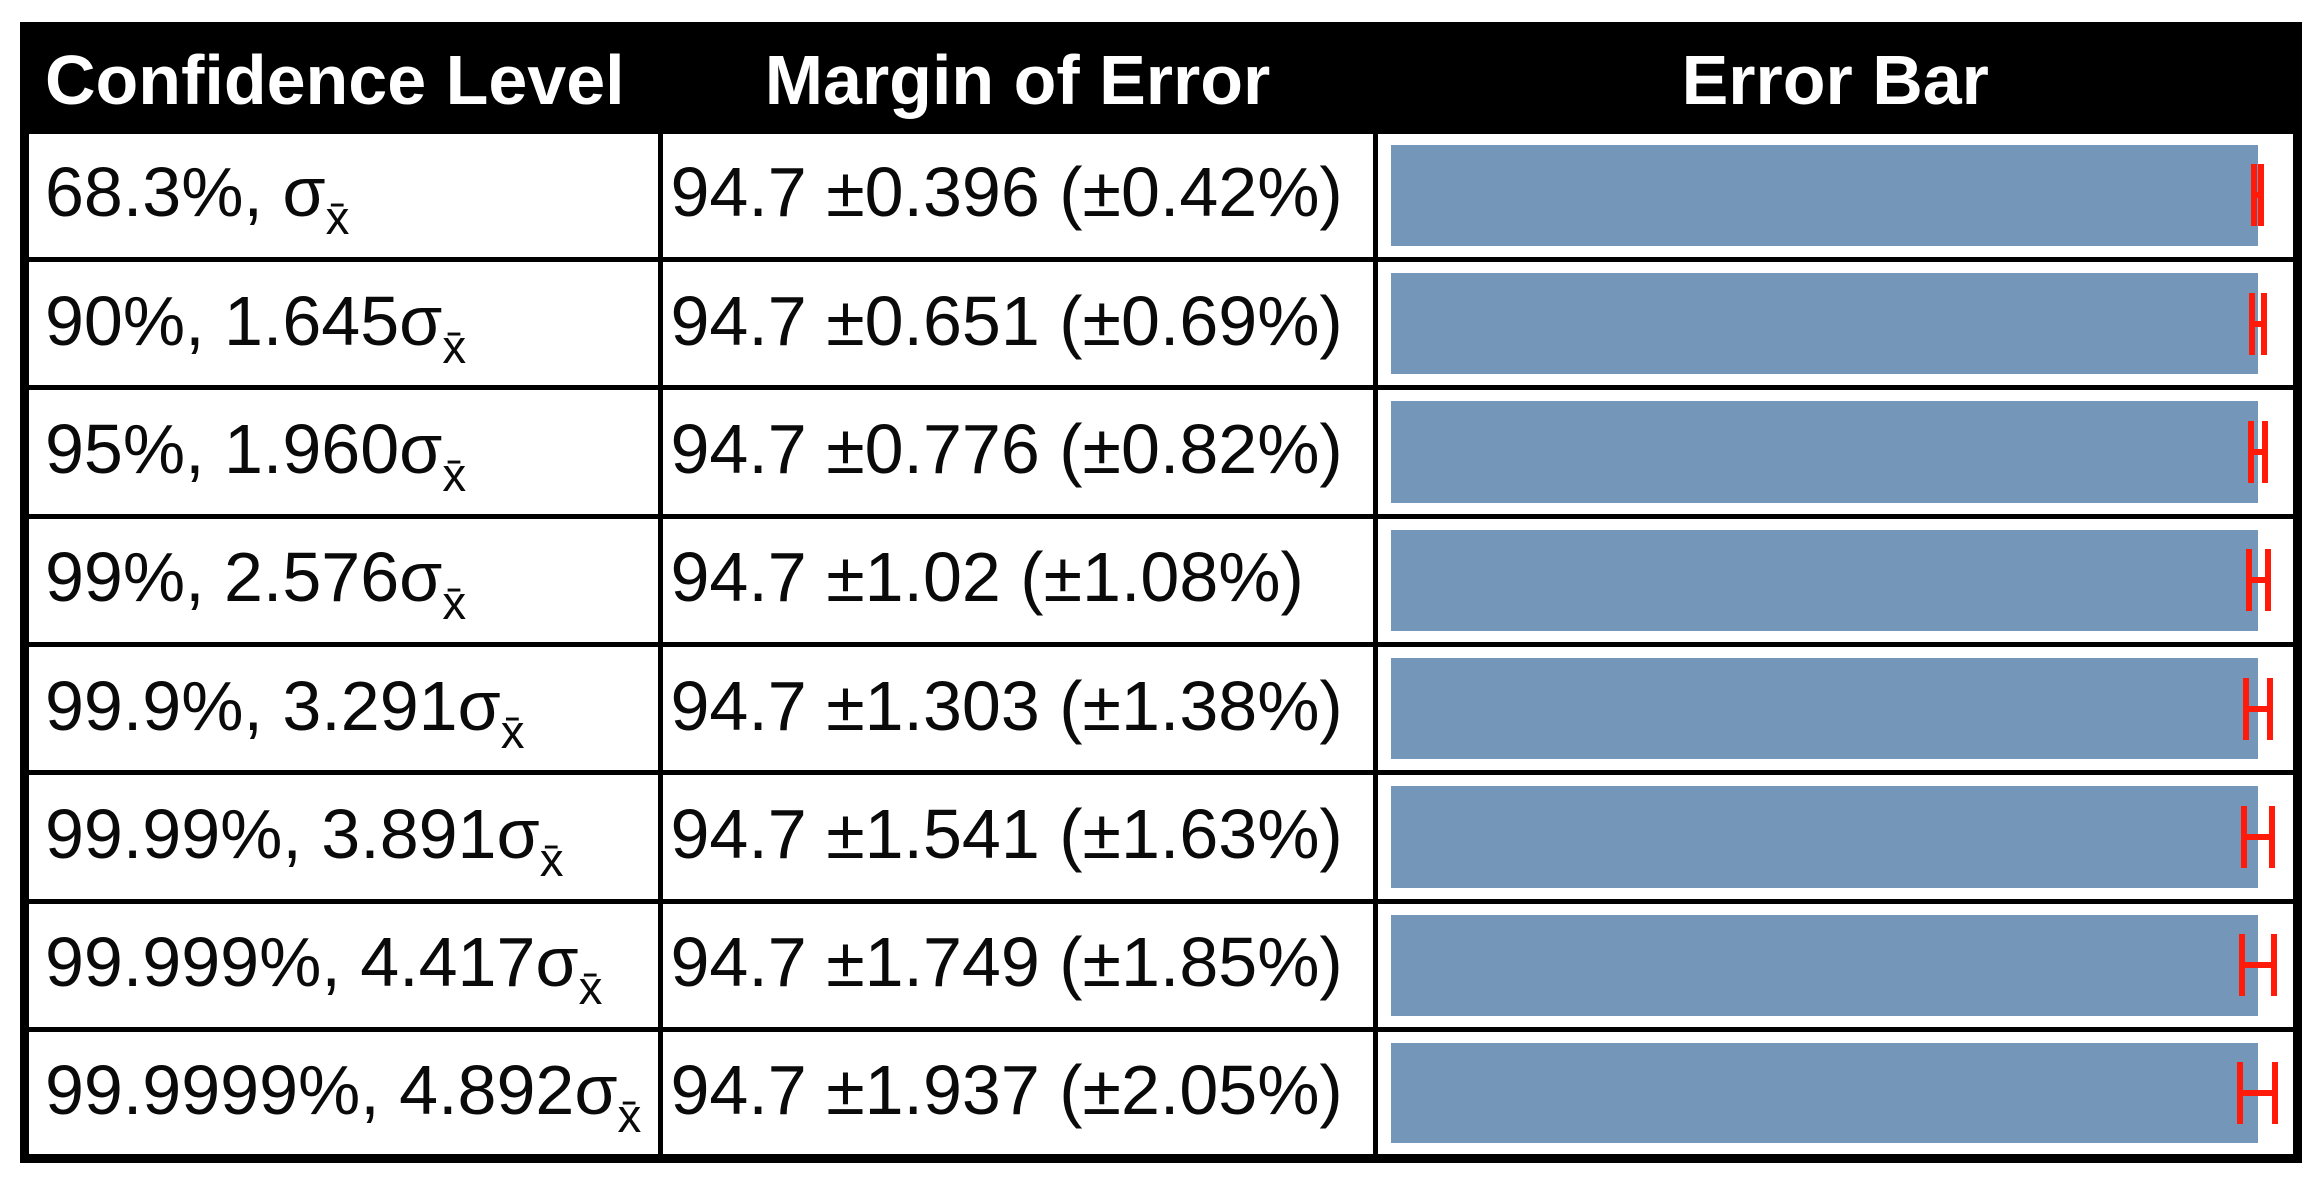  Describe the element at coordinates (1017, 452) in the screenshot. I see `margin-cell: 94.7 ±0.776 (±0.82%)` at that location.